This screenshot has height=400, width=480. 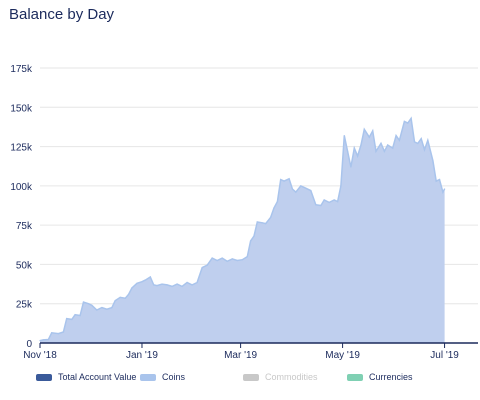 I want to click on x-tick-label: Jan '19, so click(x=142, y=355).